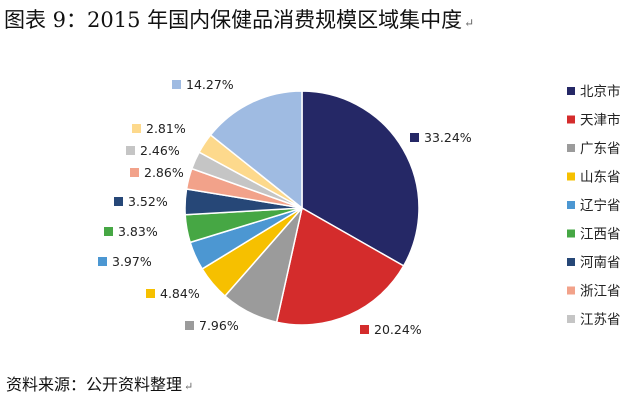 This screenshot has height=402, width=640. I want to click on chart-title: 图表 9：2015 年国内保健品消费规模区域集中度 ↵, so click(239, 19).